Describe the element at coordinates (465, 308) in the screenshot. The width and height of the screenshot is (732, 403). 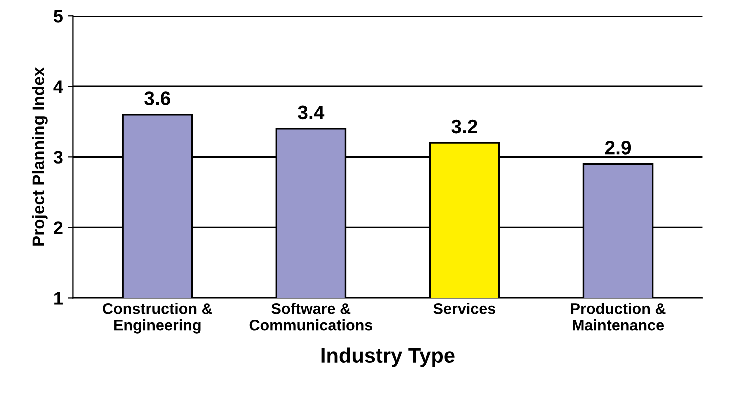
I see `x-tick-label: Services` at that location.